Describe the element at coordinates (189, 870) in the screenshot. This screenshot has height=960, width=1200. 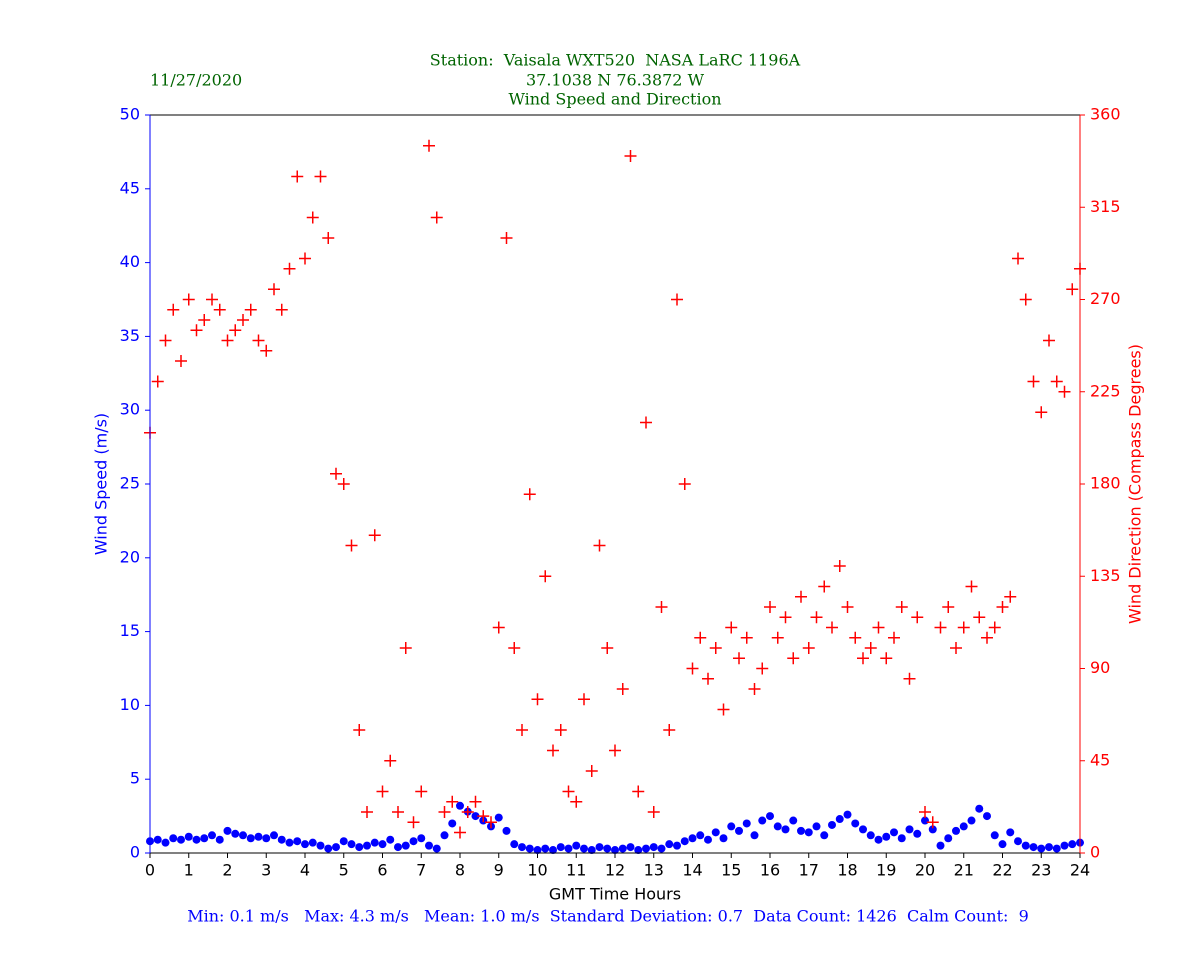
I see `x-tick-label: 1` at that location.